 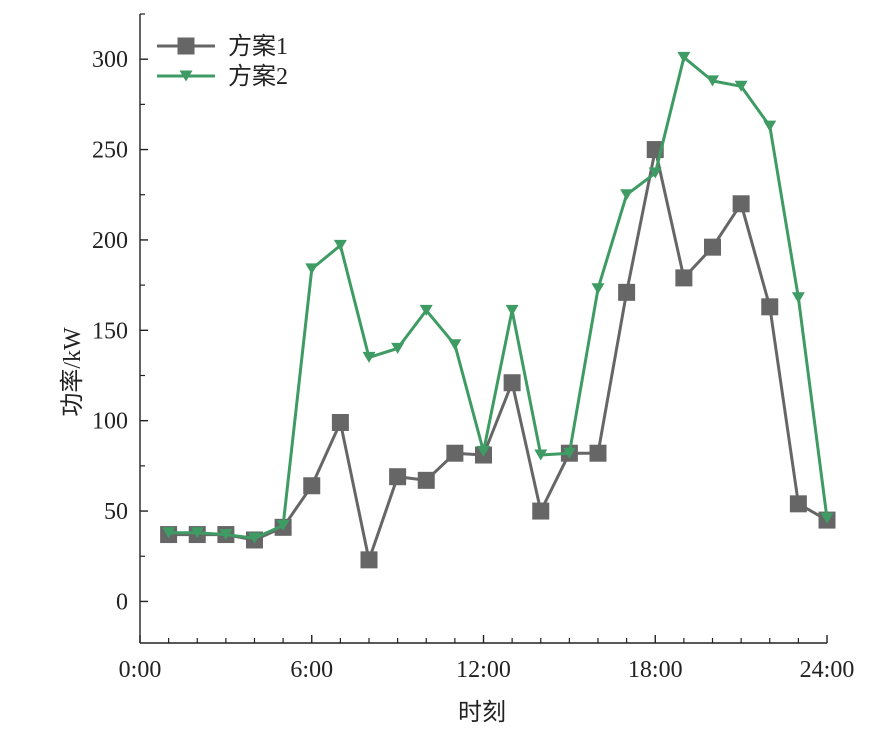 What do you see at coordinates (311, 670) in the screenshot?
I see `x-tick-label: 6:00` at bounding box center [311, 670].